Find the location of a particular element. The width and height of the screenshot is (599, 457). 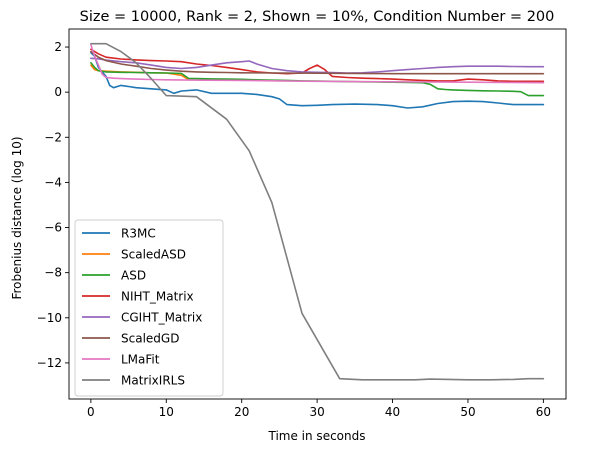

x-tick-label: 50 is located at coordinates (467, 412).